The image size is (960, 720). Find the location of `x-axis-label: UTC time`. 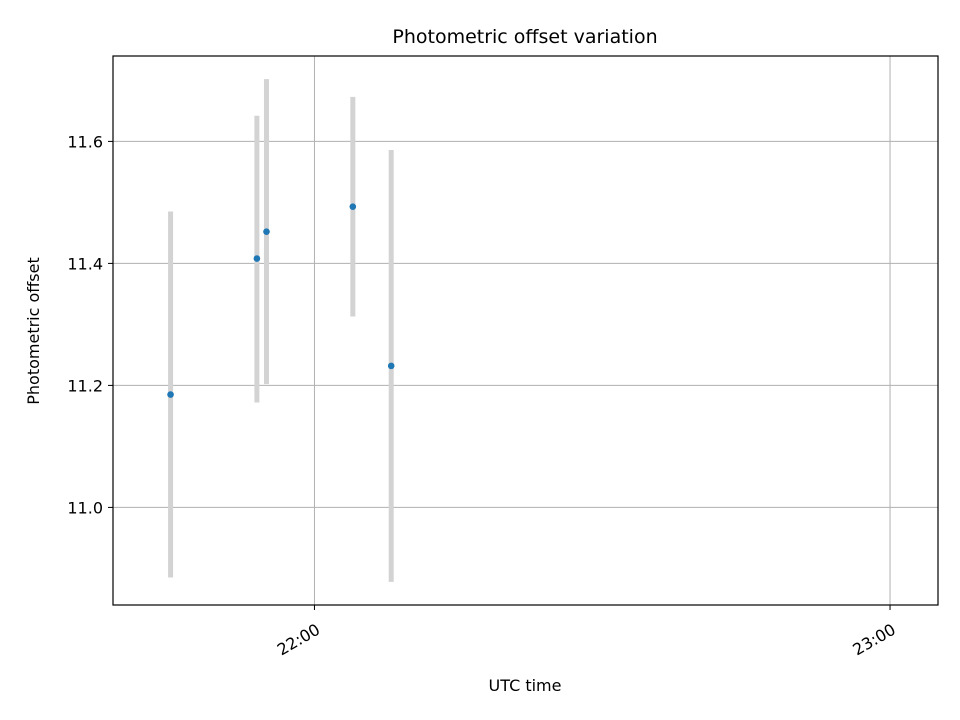

x-axis-label: UTC time is located at coordinates (525, 685).